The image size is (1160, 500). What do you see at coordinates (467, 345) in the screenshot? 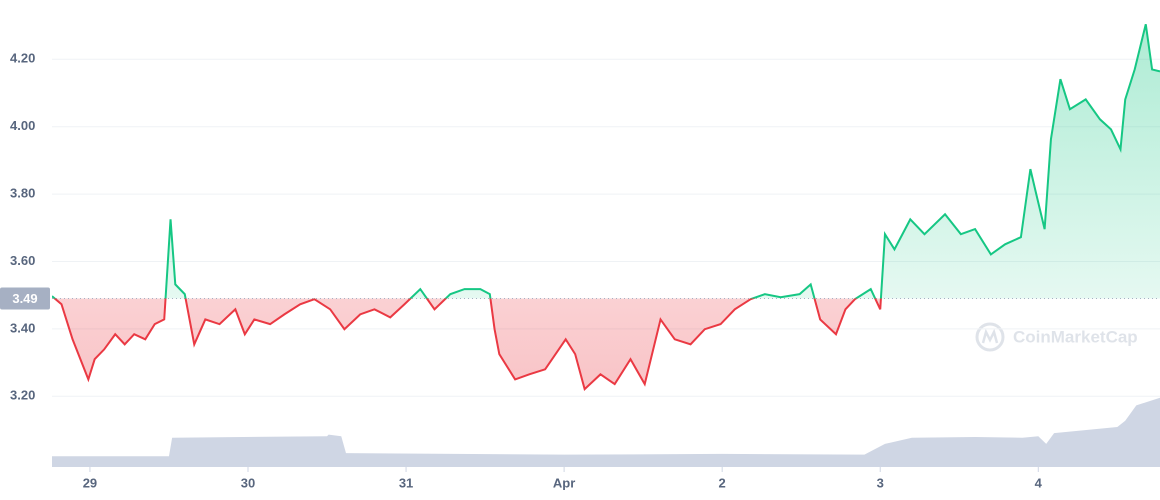
I see `price-line-down` at bounding box center [467, 345].